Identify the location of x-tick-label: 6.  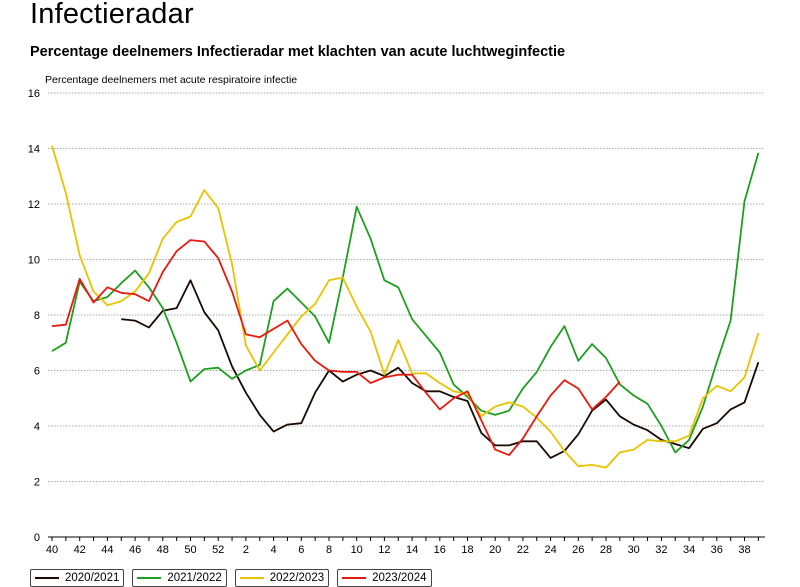
(301, 550).